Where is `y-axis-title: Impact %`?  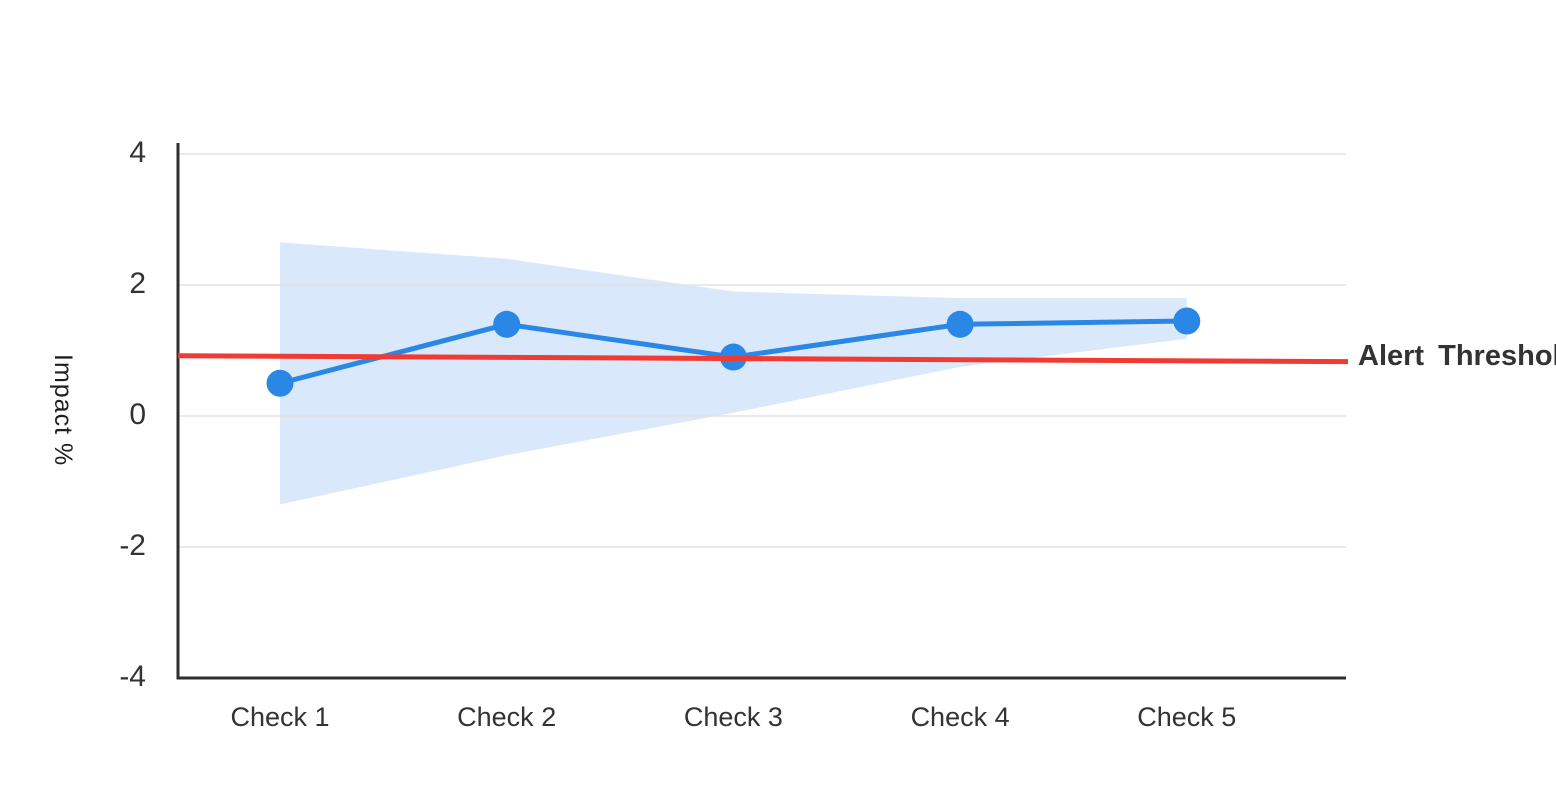 y-axis-title: Impact % is located at coordinates (63, 410).